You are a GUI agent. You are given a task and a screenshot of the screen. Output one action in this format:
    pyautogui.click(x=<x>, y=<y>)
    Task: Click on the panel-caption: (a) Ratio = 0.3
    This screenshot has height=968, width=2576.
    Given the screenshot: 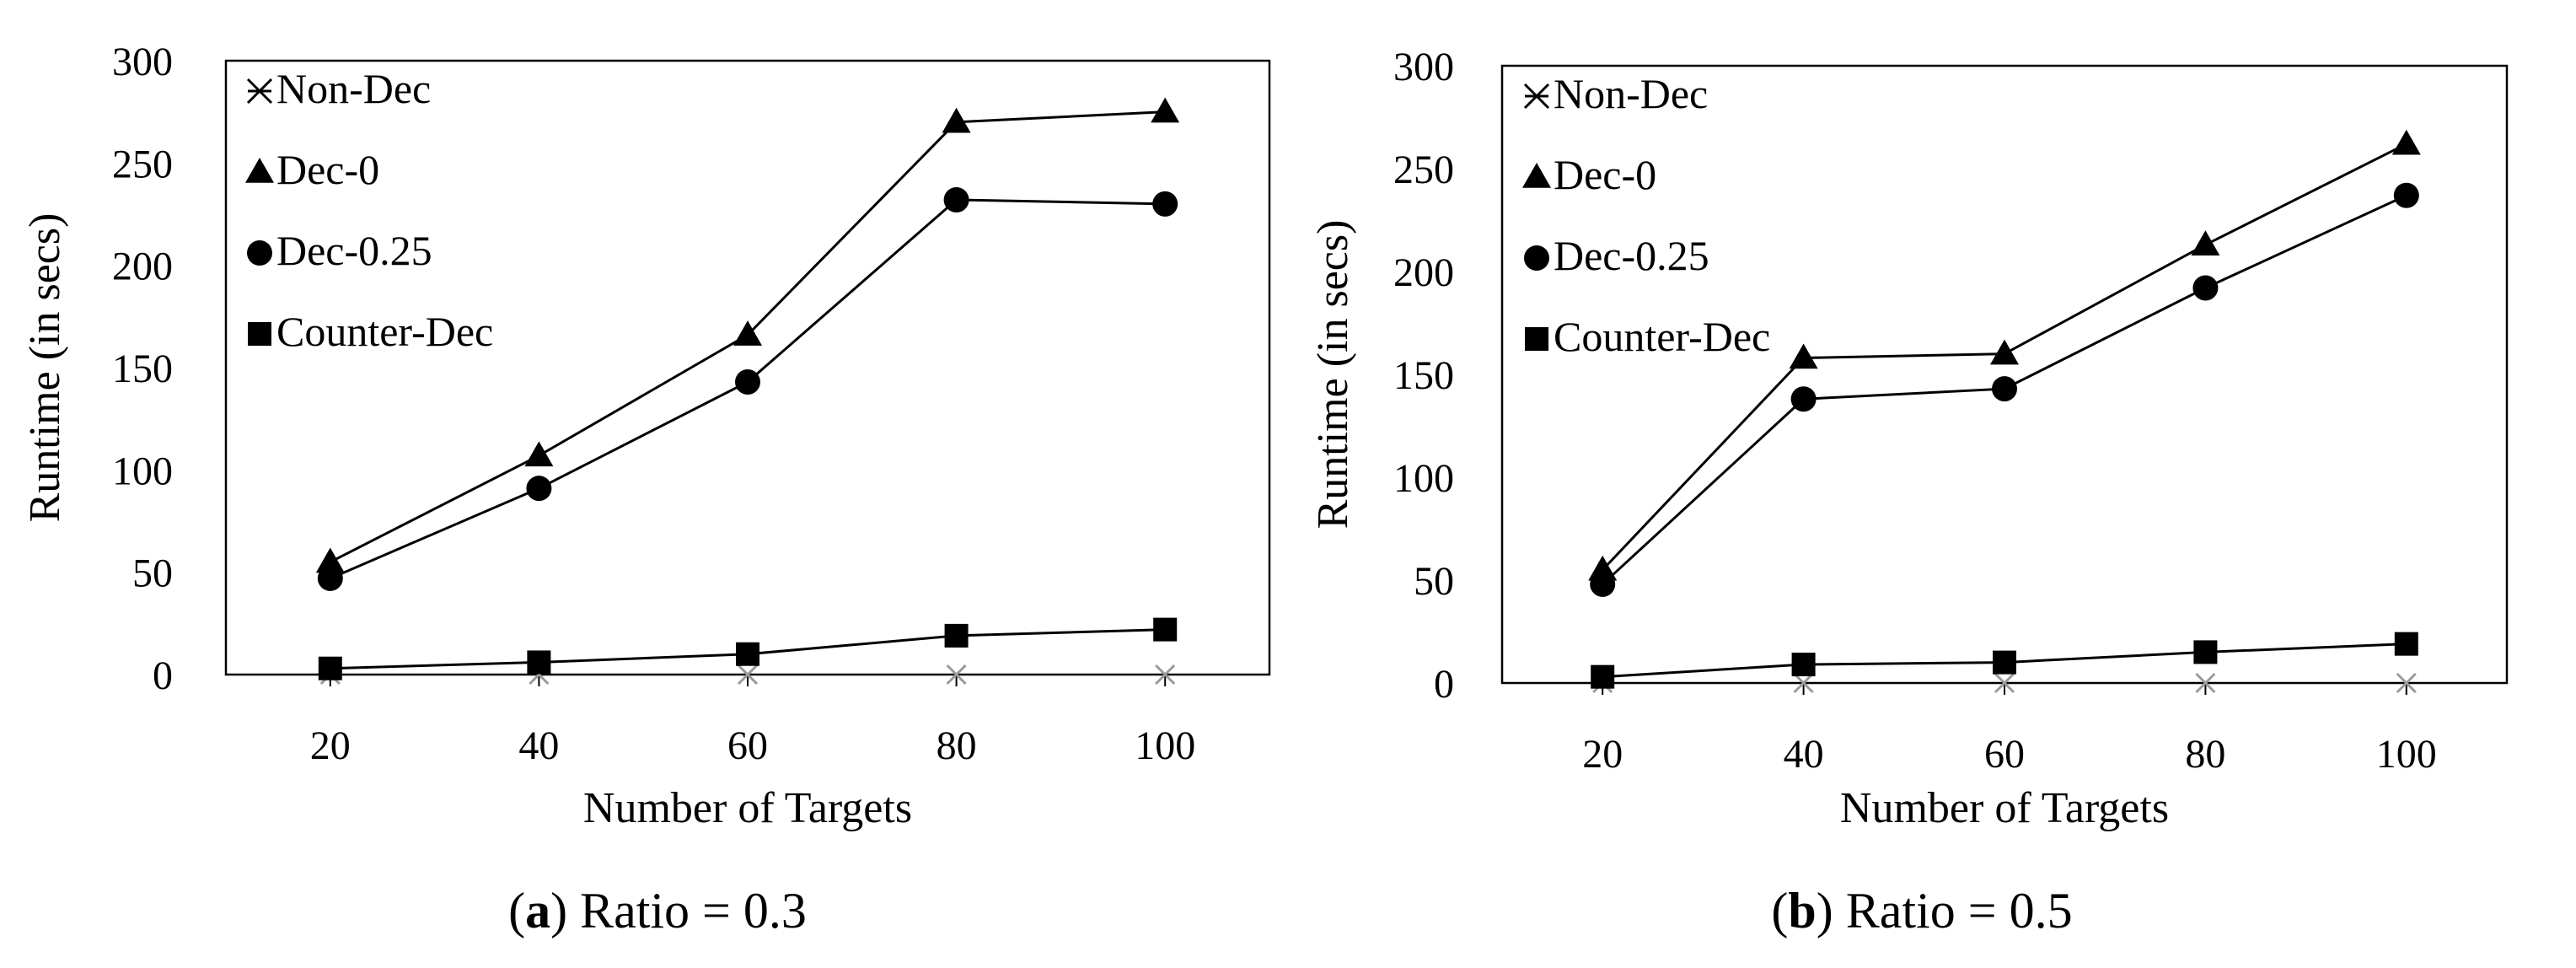 What is the action you would take?
    pyautogui.click(x=657, y=910)
    